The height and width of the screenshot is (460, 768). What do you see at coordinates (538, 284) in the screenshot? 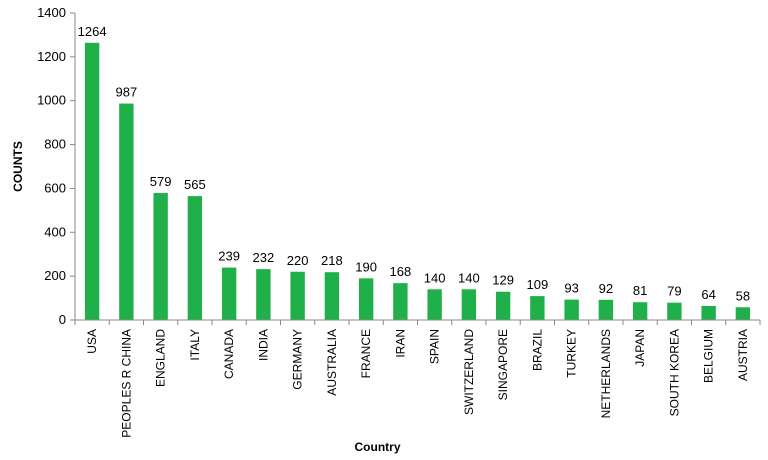
I see `data-label: 109` at bounding box center [538, 284].